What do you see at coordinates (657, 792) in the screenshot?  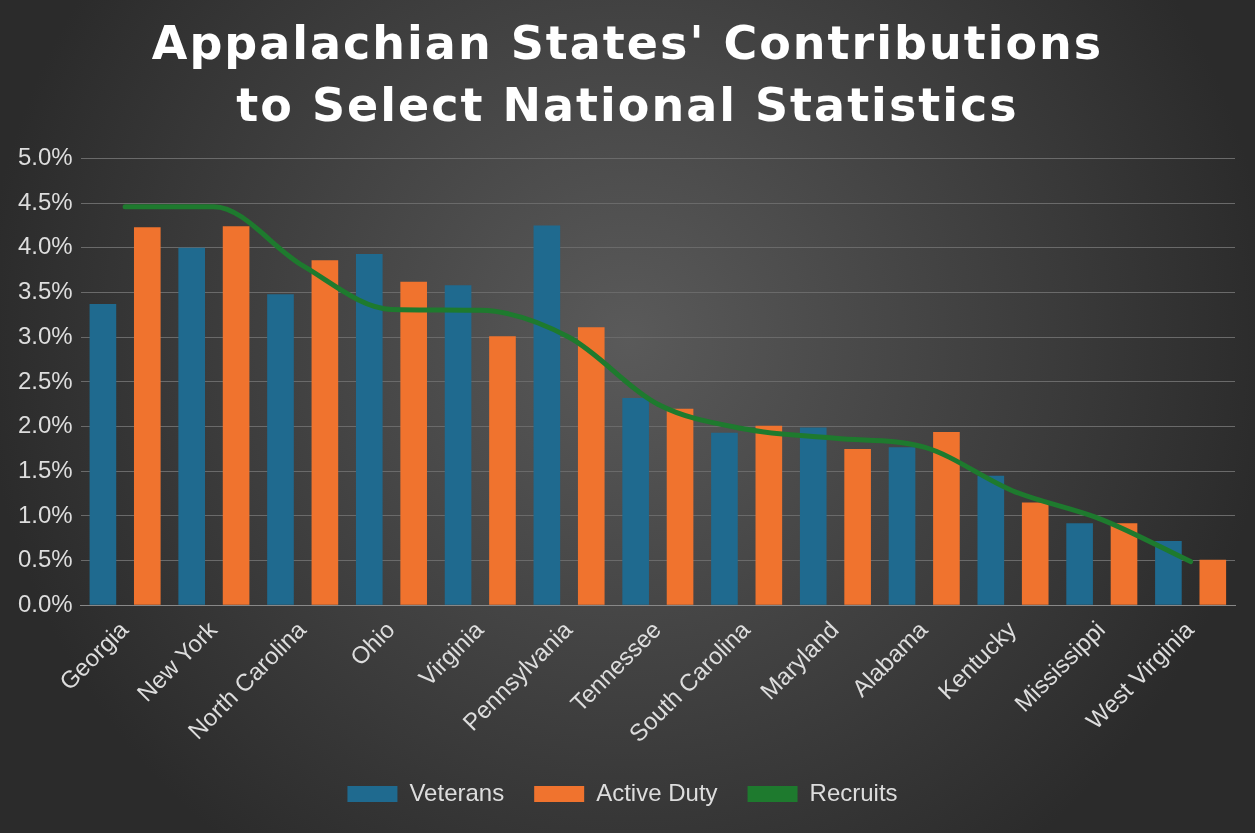 I see `legend-label: Active Duty` at bounding box center [657, 792].